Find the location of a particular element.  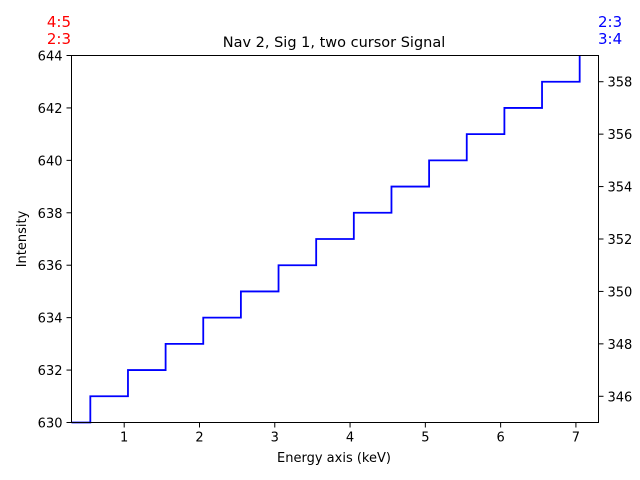

corner-label-left-bottom: 2:3 is located at coordinates (59, 39).